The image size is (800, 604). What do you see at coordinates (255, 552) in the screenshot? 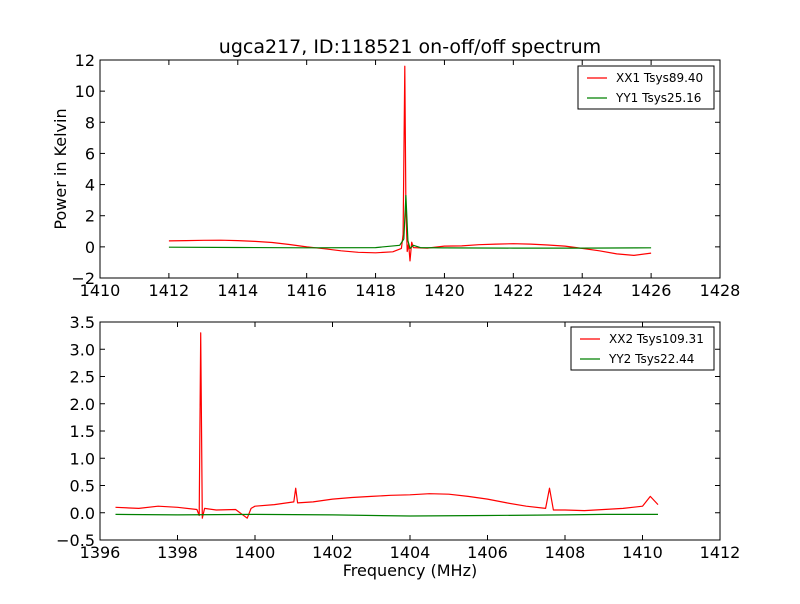
I see `x-tick-label: 1400` at bounding box center [255, 552].